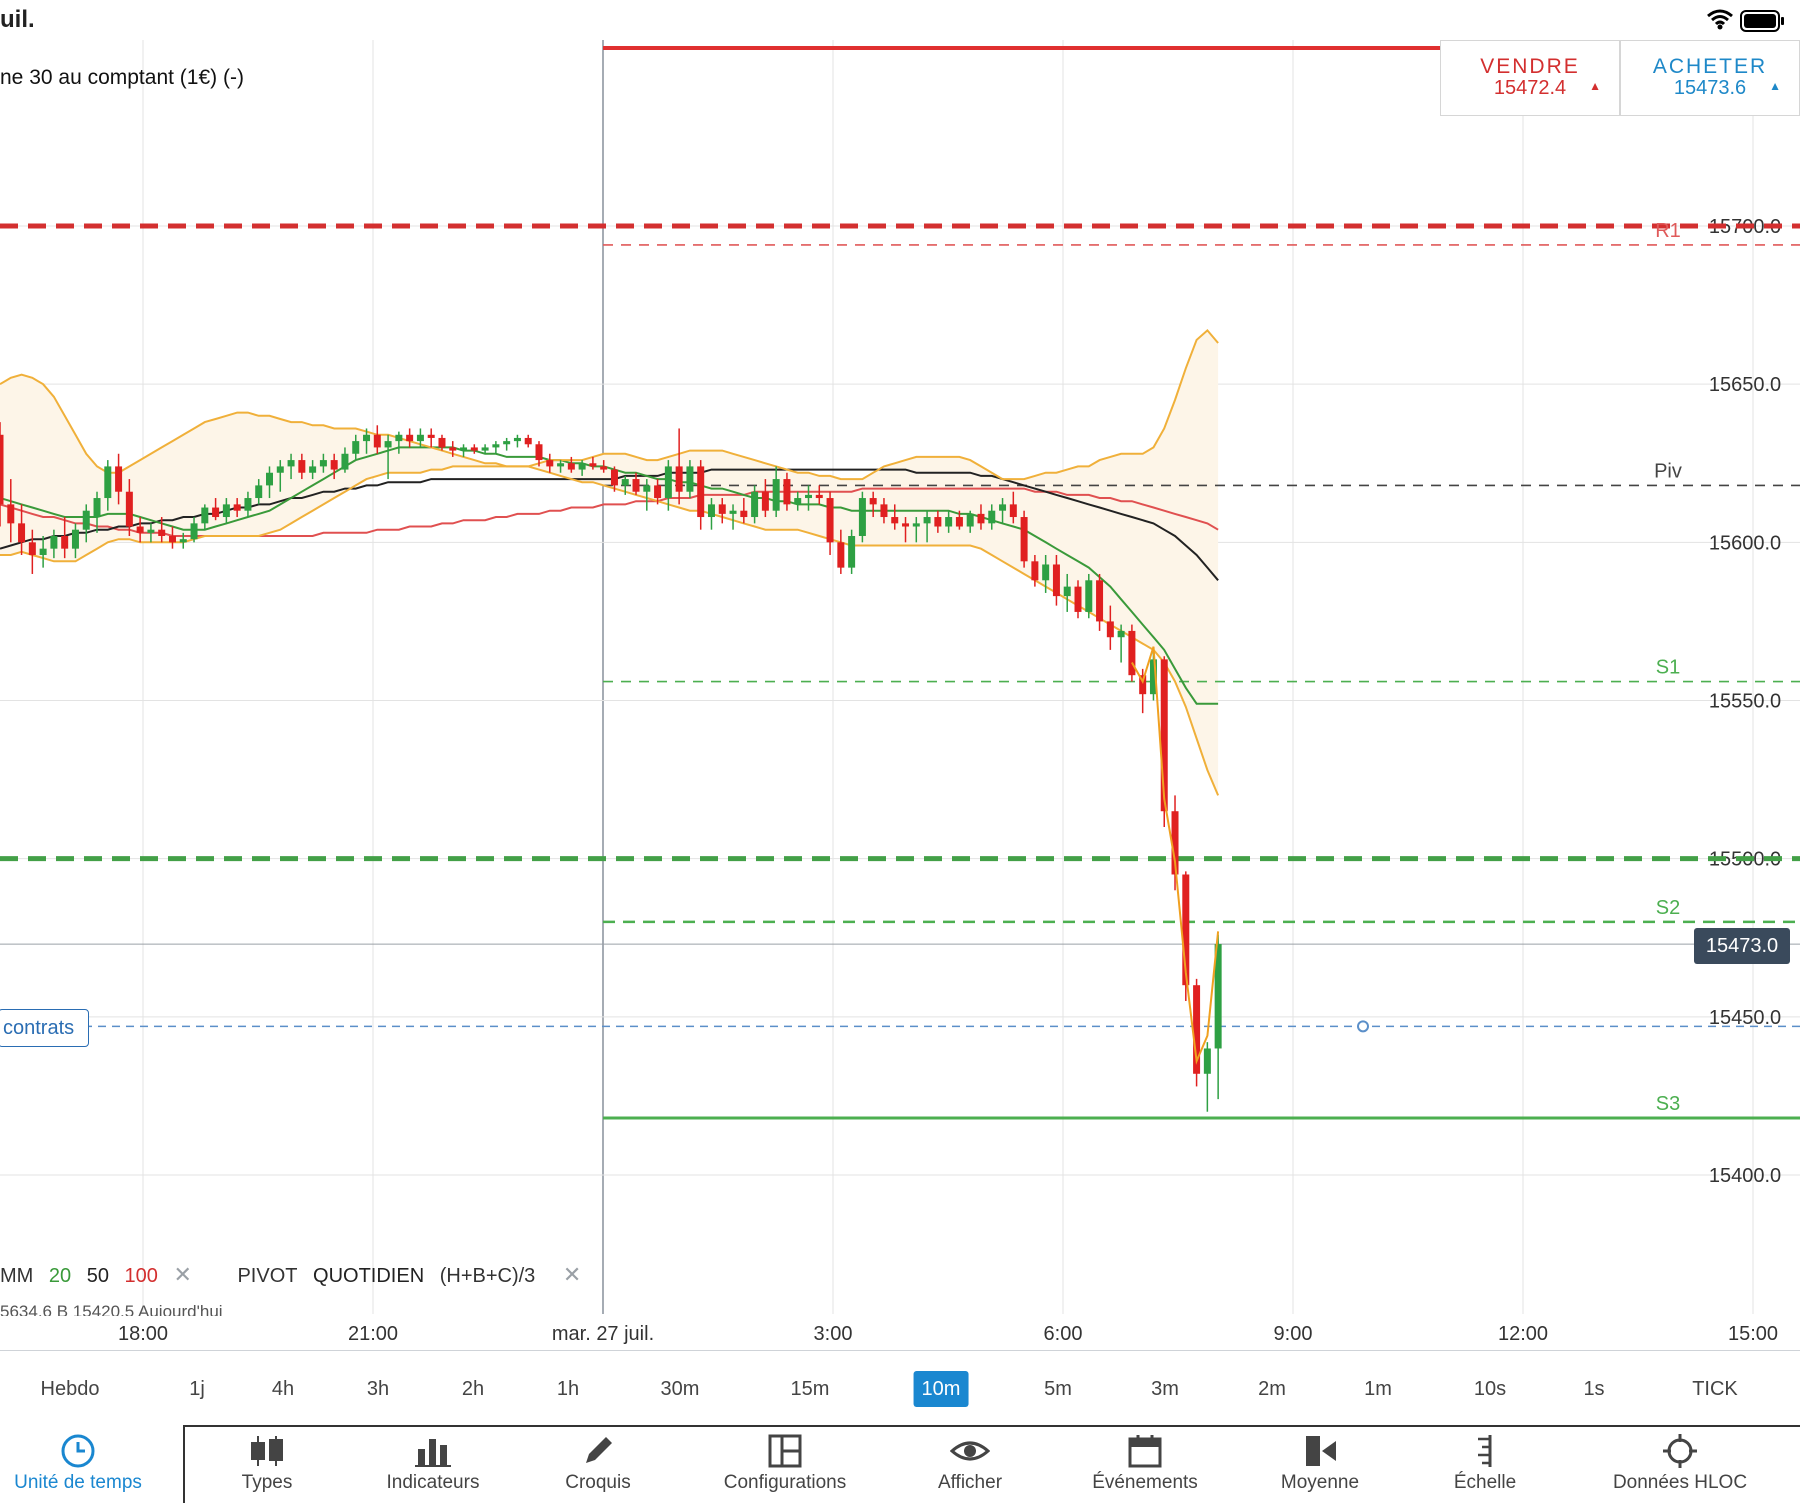 This screenshot has width=1800, height=1503. I want to click on short-ma-line, so click(1175, 855).